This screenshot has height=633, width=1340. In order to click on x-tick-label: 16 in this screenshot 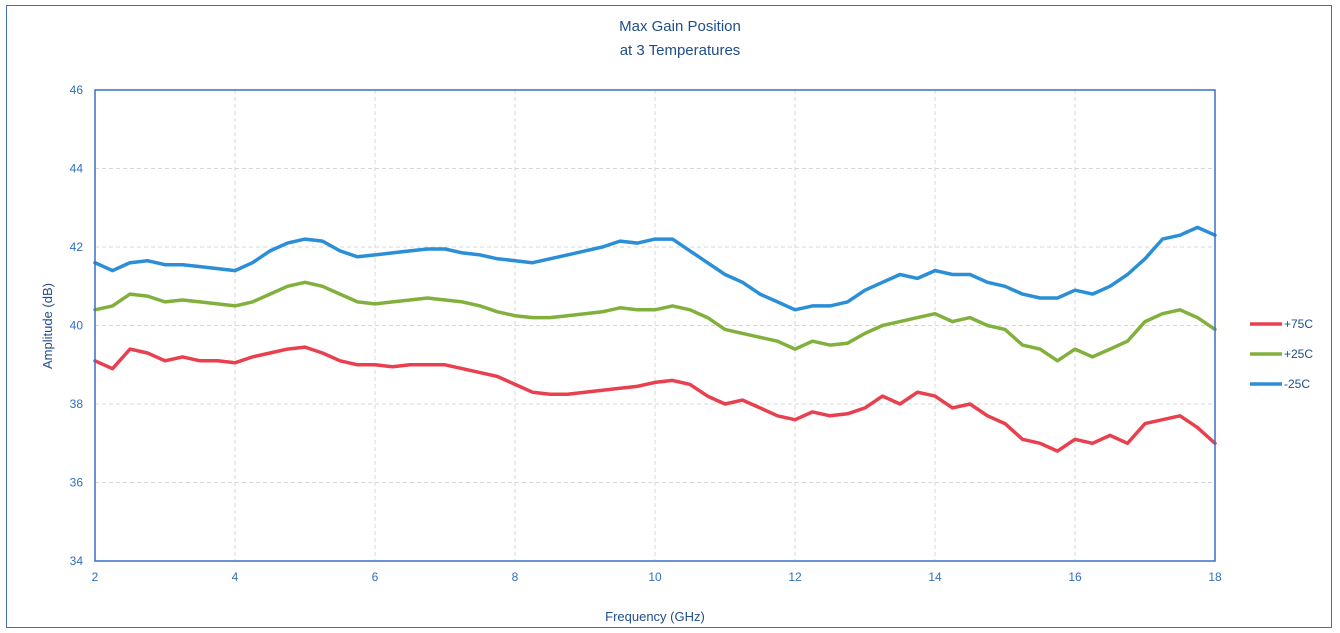, I will do `click(1075, 577)`.